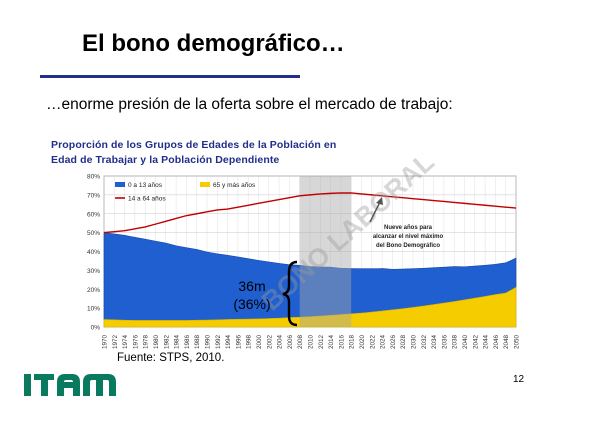 The height and width of the screenshot is (424, 600). I want to click on x-tick-label: 2012, so click(321, 341).